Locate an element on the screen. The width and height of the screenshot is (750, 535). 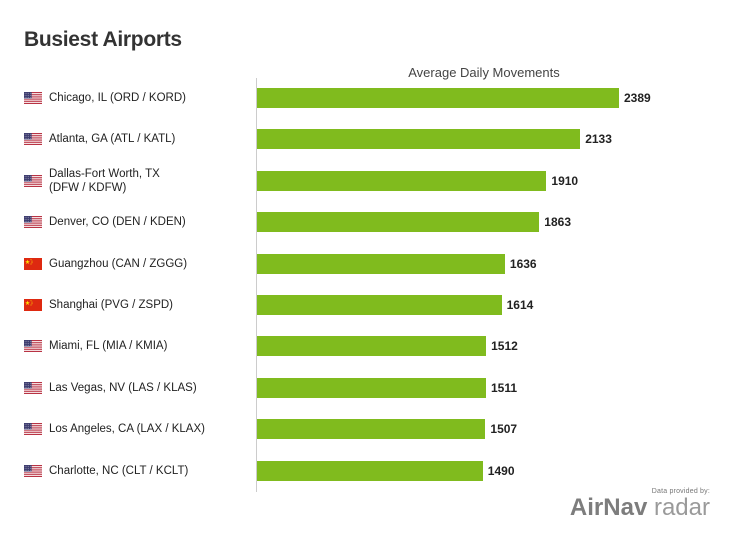
category-label-text: Atlanta, GA (ATL / KATL) is located at coordinates (112, 139).